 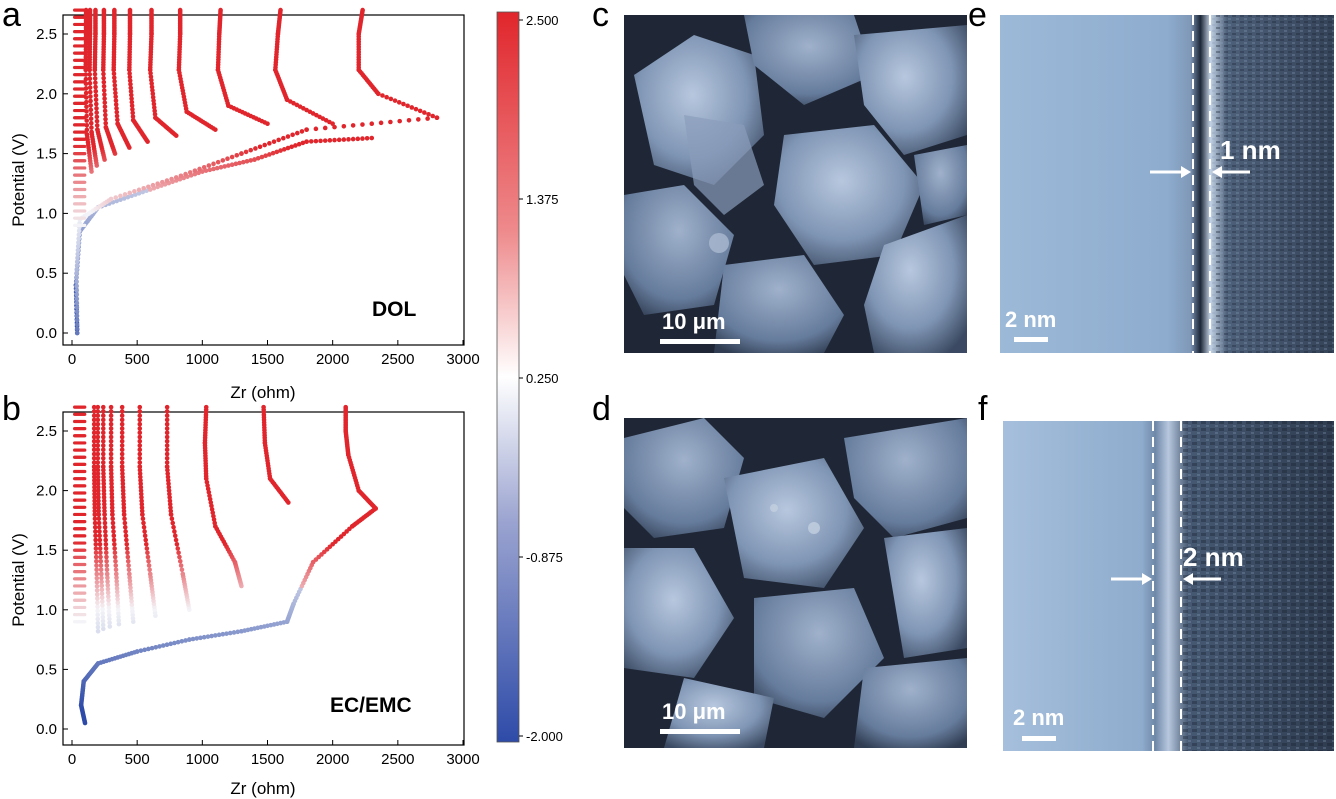 What do you see at coordinates (983, 409) in the screenshot?
I see `panel-label-f: f` at bounding box center [983, 409].